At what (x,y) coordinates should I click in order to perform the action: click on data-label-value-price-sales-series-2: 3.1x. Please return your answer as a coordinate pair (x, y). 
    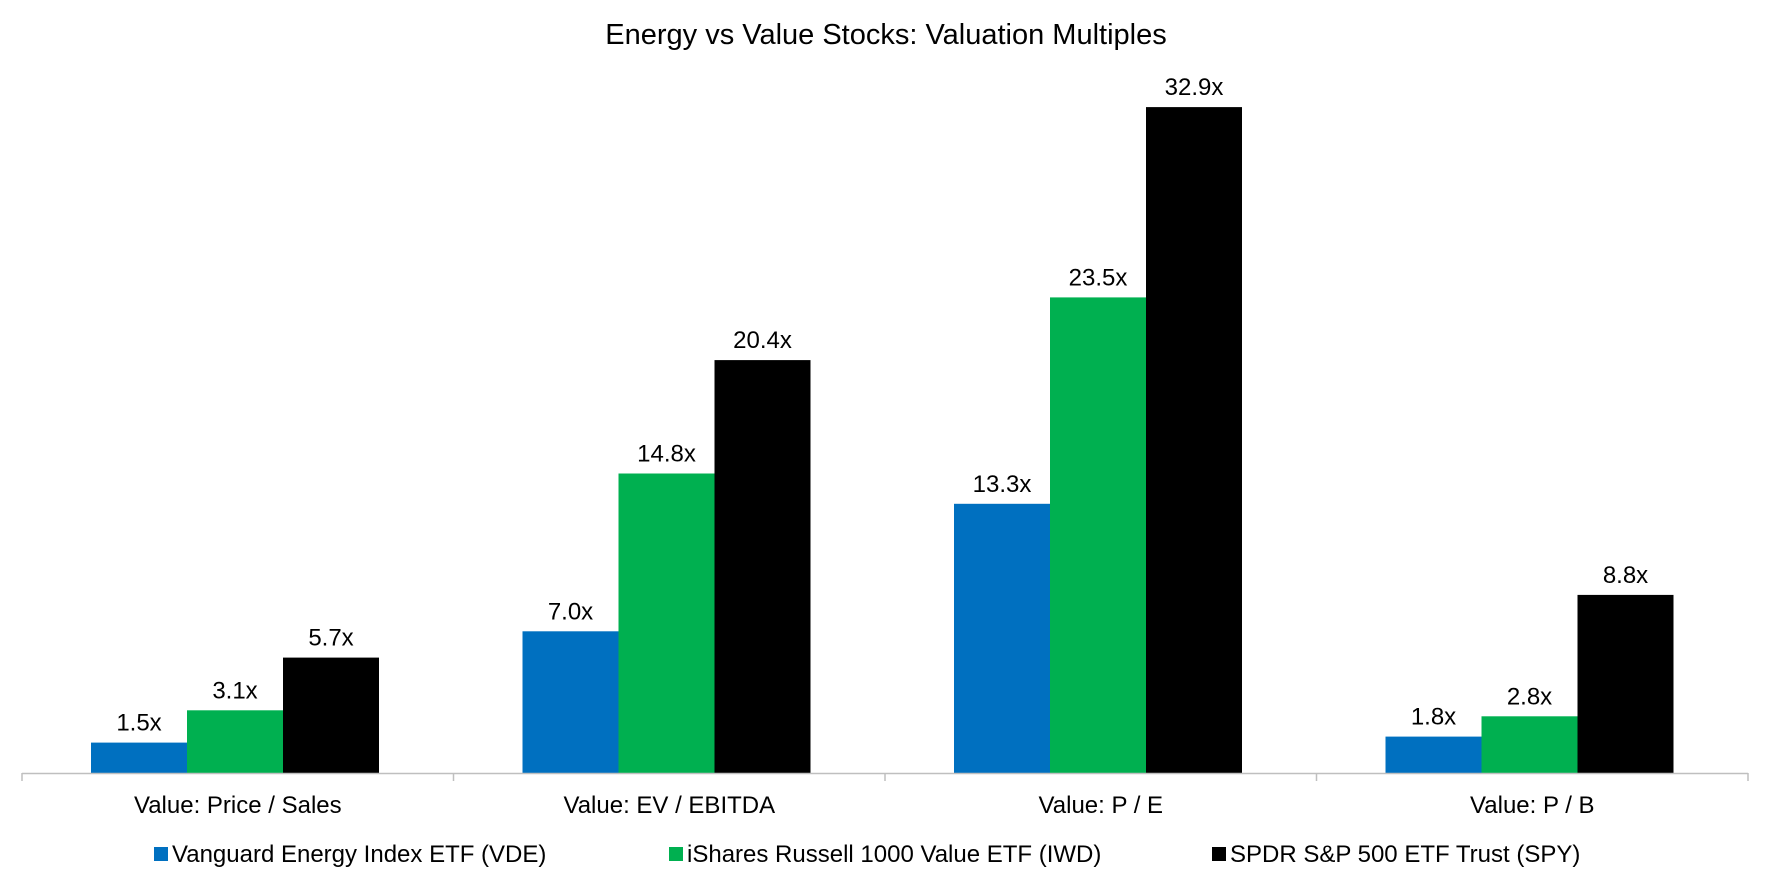
    Looking at the image, I should click on (234, 690).